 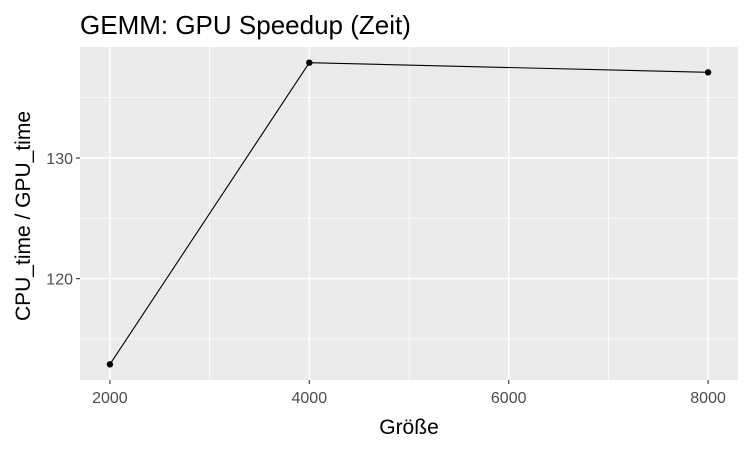 What do you see at coordinates (409, 427) in the screenshot?
I see `x-axis-title: Größe` at bounding box center [409, 427].